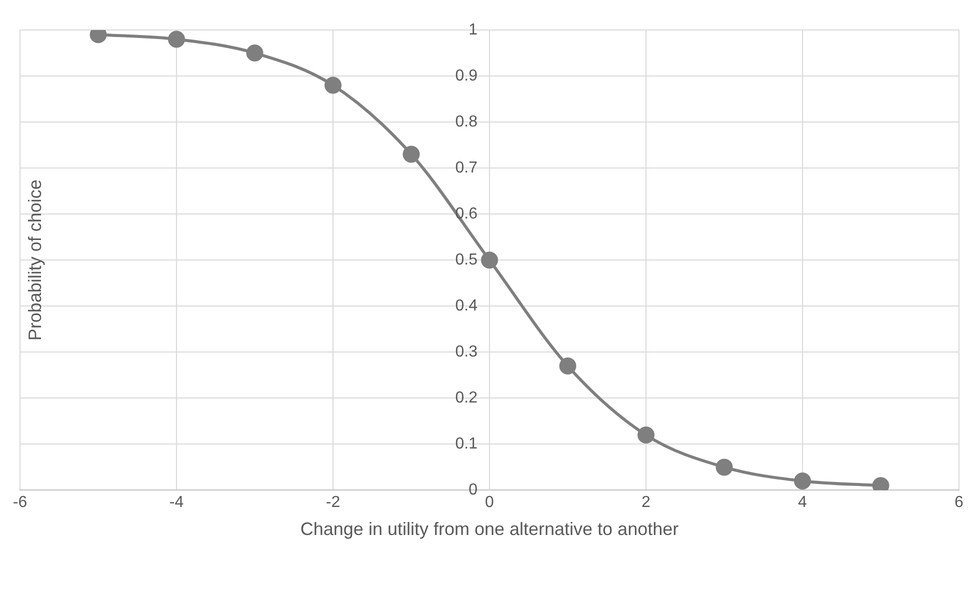 This screenshot has height=590, width=979. What do you see at coordinates (20, 503) in the screenshot?
I see `x-tick-label: -6` at bounding box center [20, 503].